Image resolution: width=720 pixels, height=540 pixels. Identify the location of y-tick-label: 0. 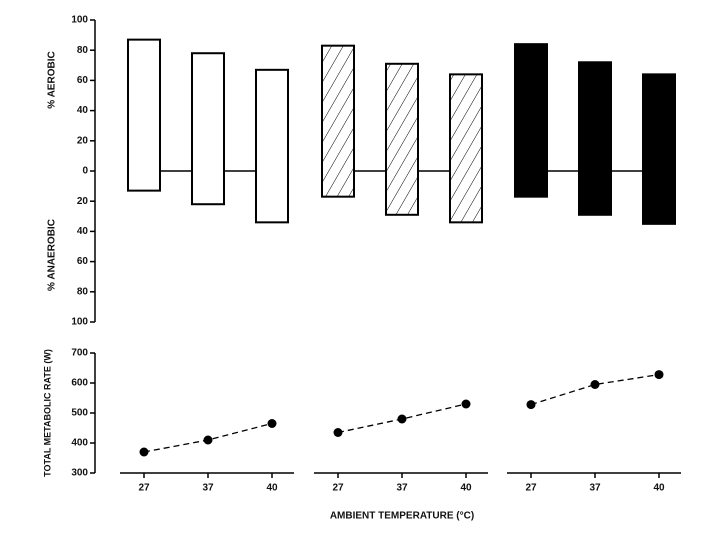
(85, 171).